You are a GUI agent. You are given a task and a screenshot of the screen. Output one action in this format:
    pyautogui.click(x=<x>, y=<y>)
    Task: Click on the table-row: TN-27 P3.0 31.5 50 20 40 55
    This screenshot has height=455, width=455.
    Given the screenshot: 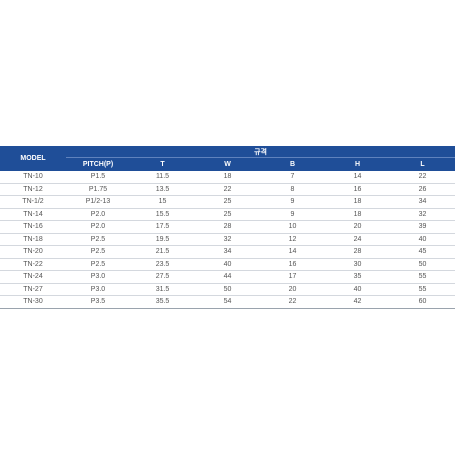 What is the action you would take?
    pyautogui.click(x=227, y=289)
    